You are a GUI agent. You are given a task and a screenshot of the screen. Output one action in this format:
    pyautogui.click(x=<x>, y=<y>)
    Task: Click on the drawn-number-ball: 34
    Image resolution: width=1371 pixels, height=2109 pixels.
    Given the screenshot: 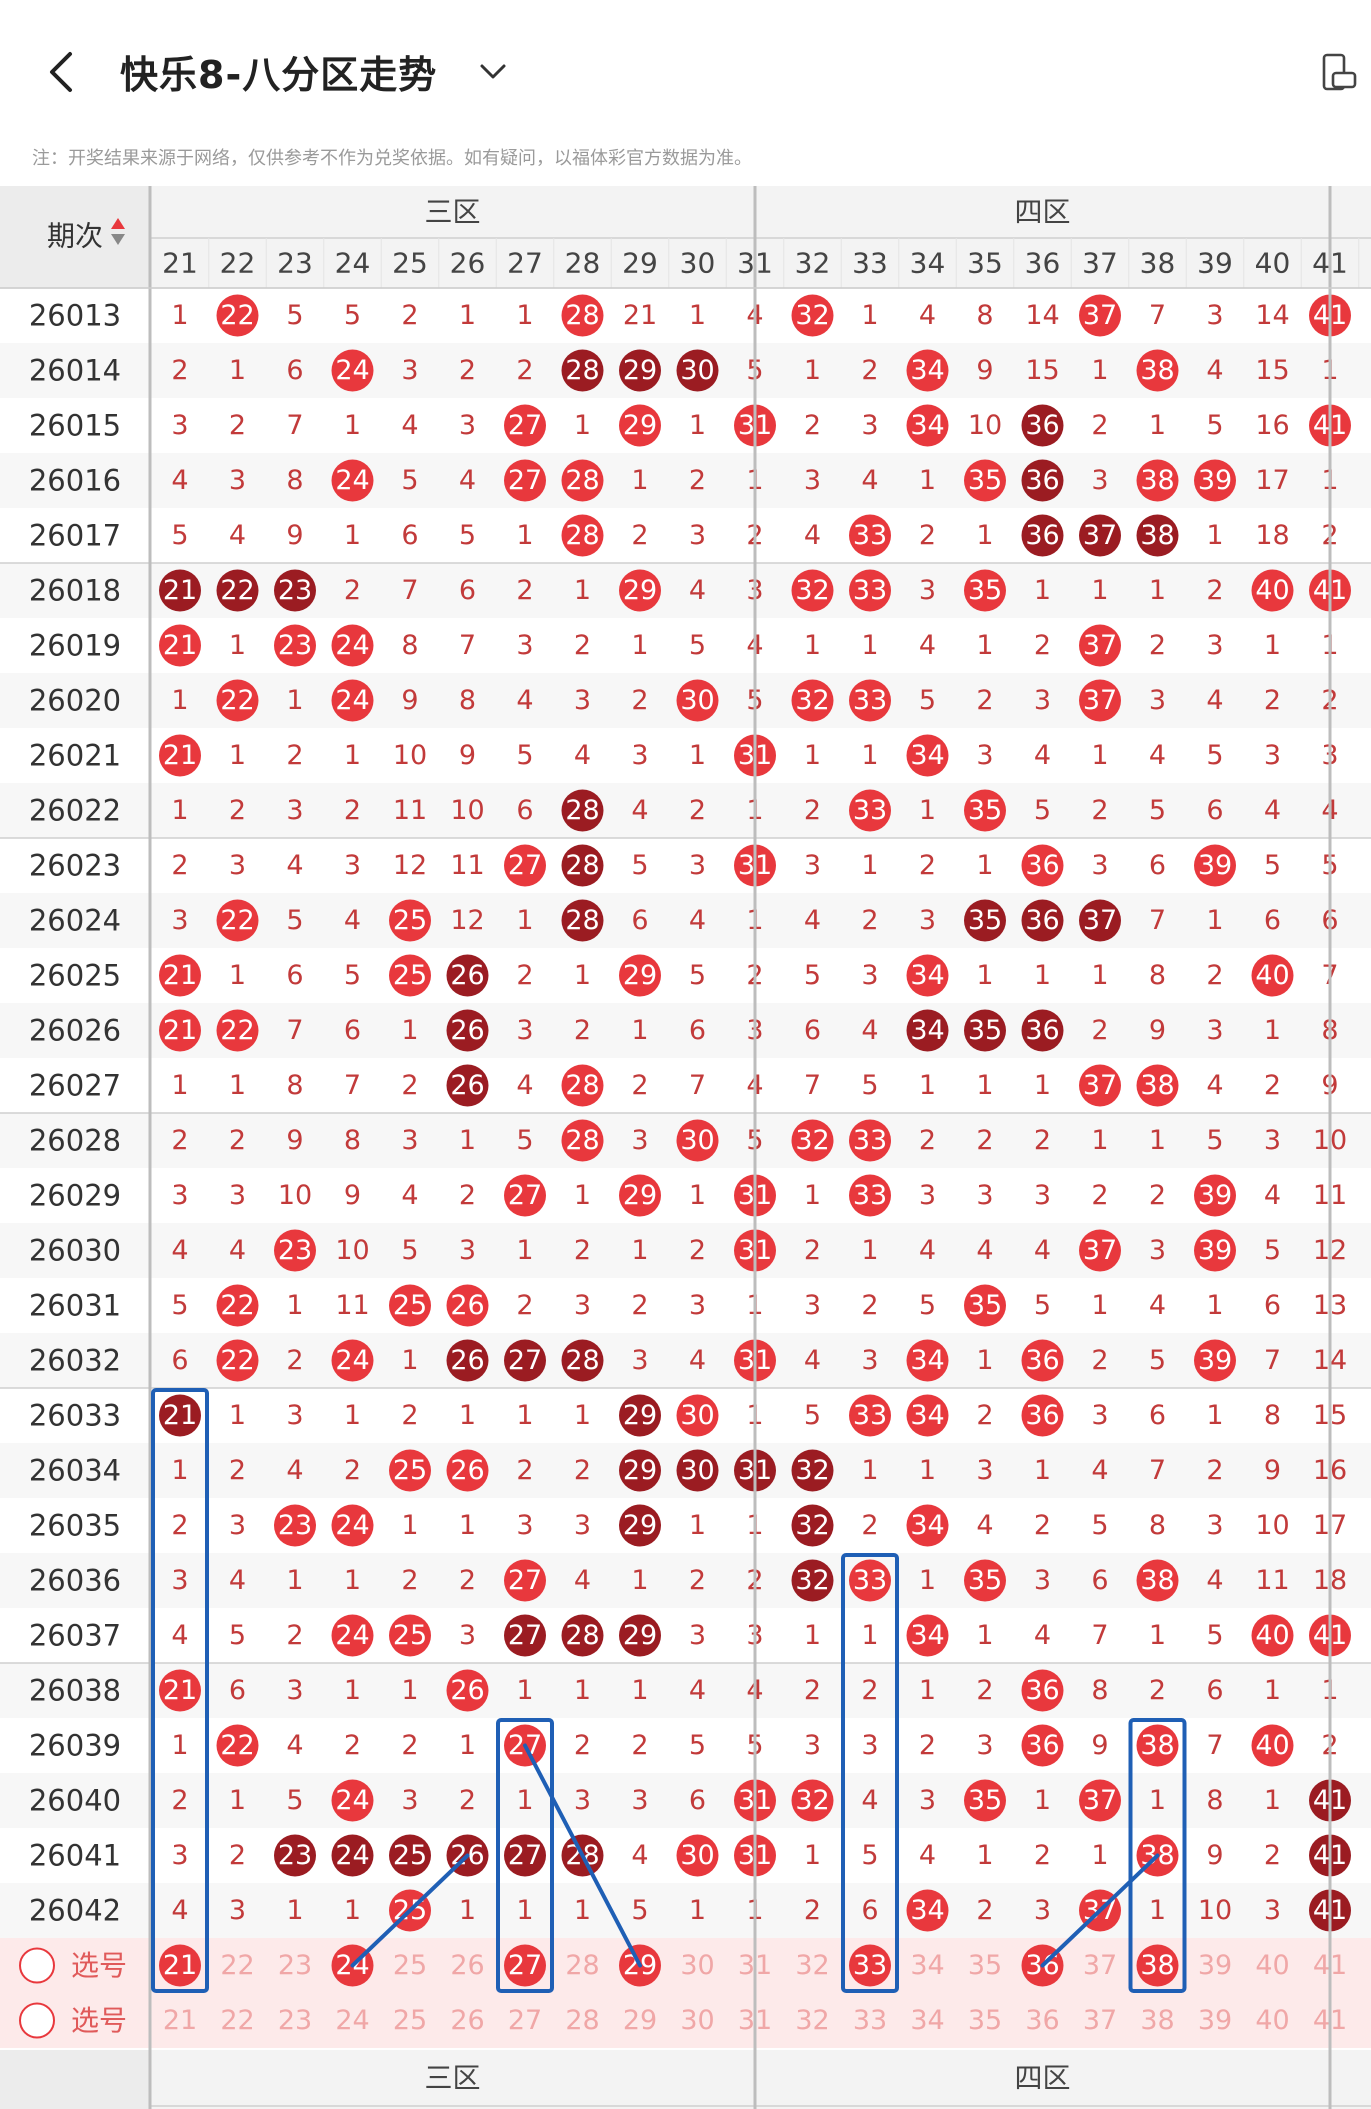 What is the action you would take?
    pyautogui.click(x=927, y=1635)
    